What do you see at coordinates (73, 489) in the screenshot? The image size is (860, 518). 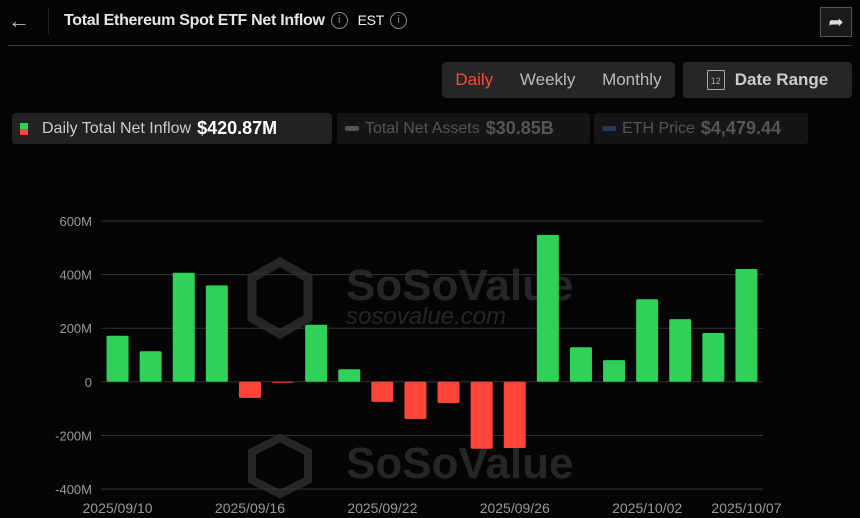 I see `y-tick-label: -400M` at bounding box center [73, 489].